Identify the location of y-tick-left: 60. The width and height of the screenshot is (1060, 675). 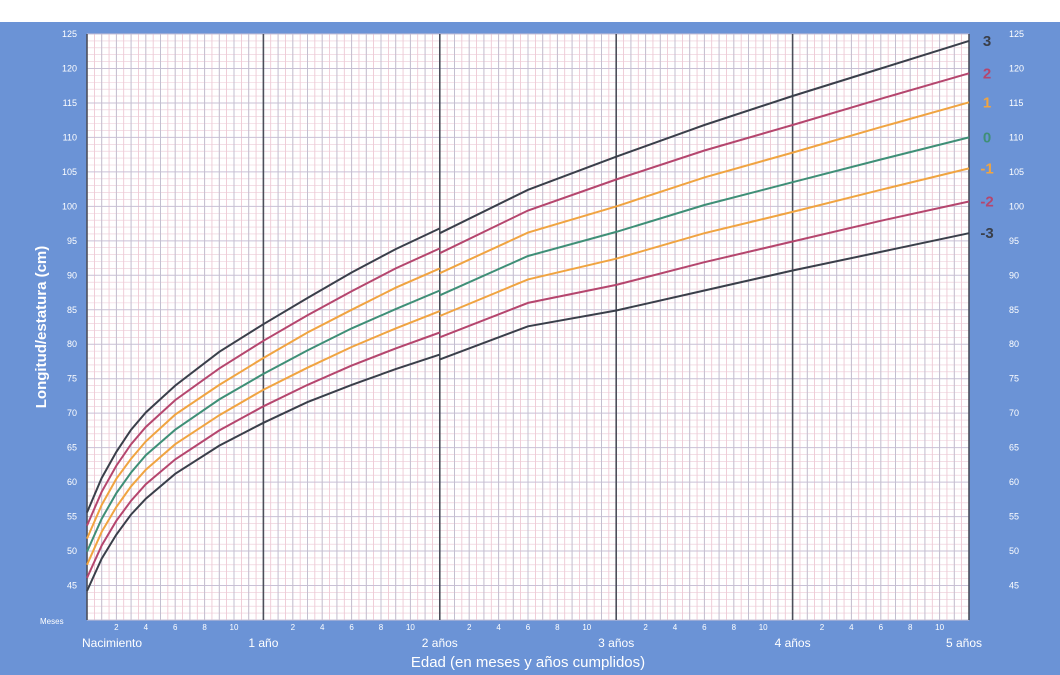
(72, 482).